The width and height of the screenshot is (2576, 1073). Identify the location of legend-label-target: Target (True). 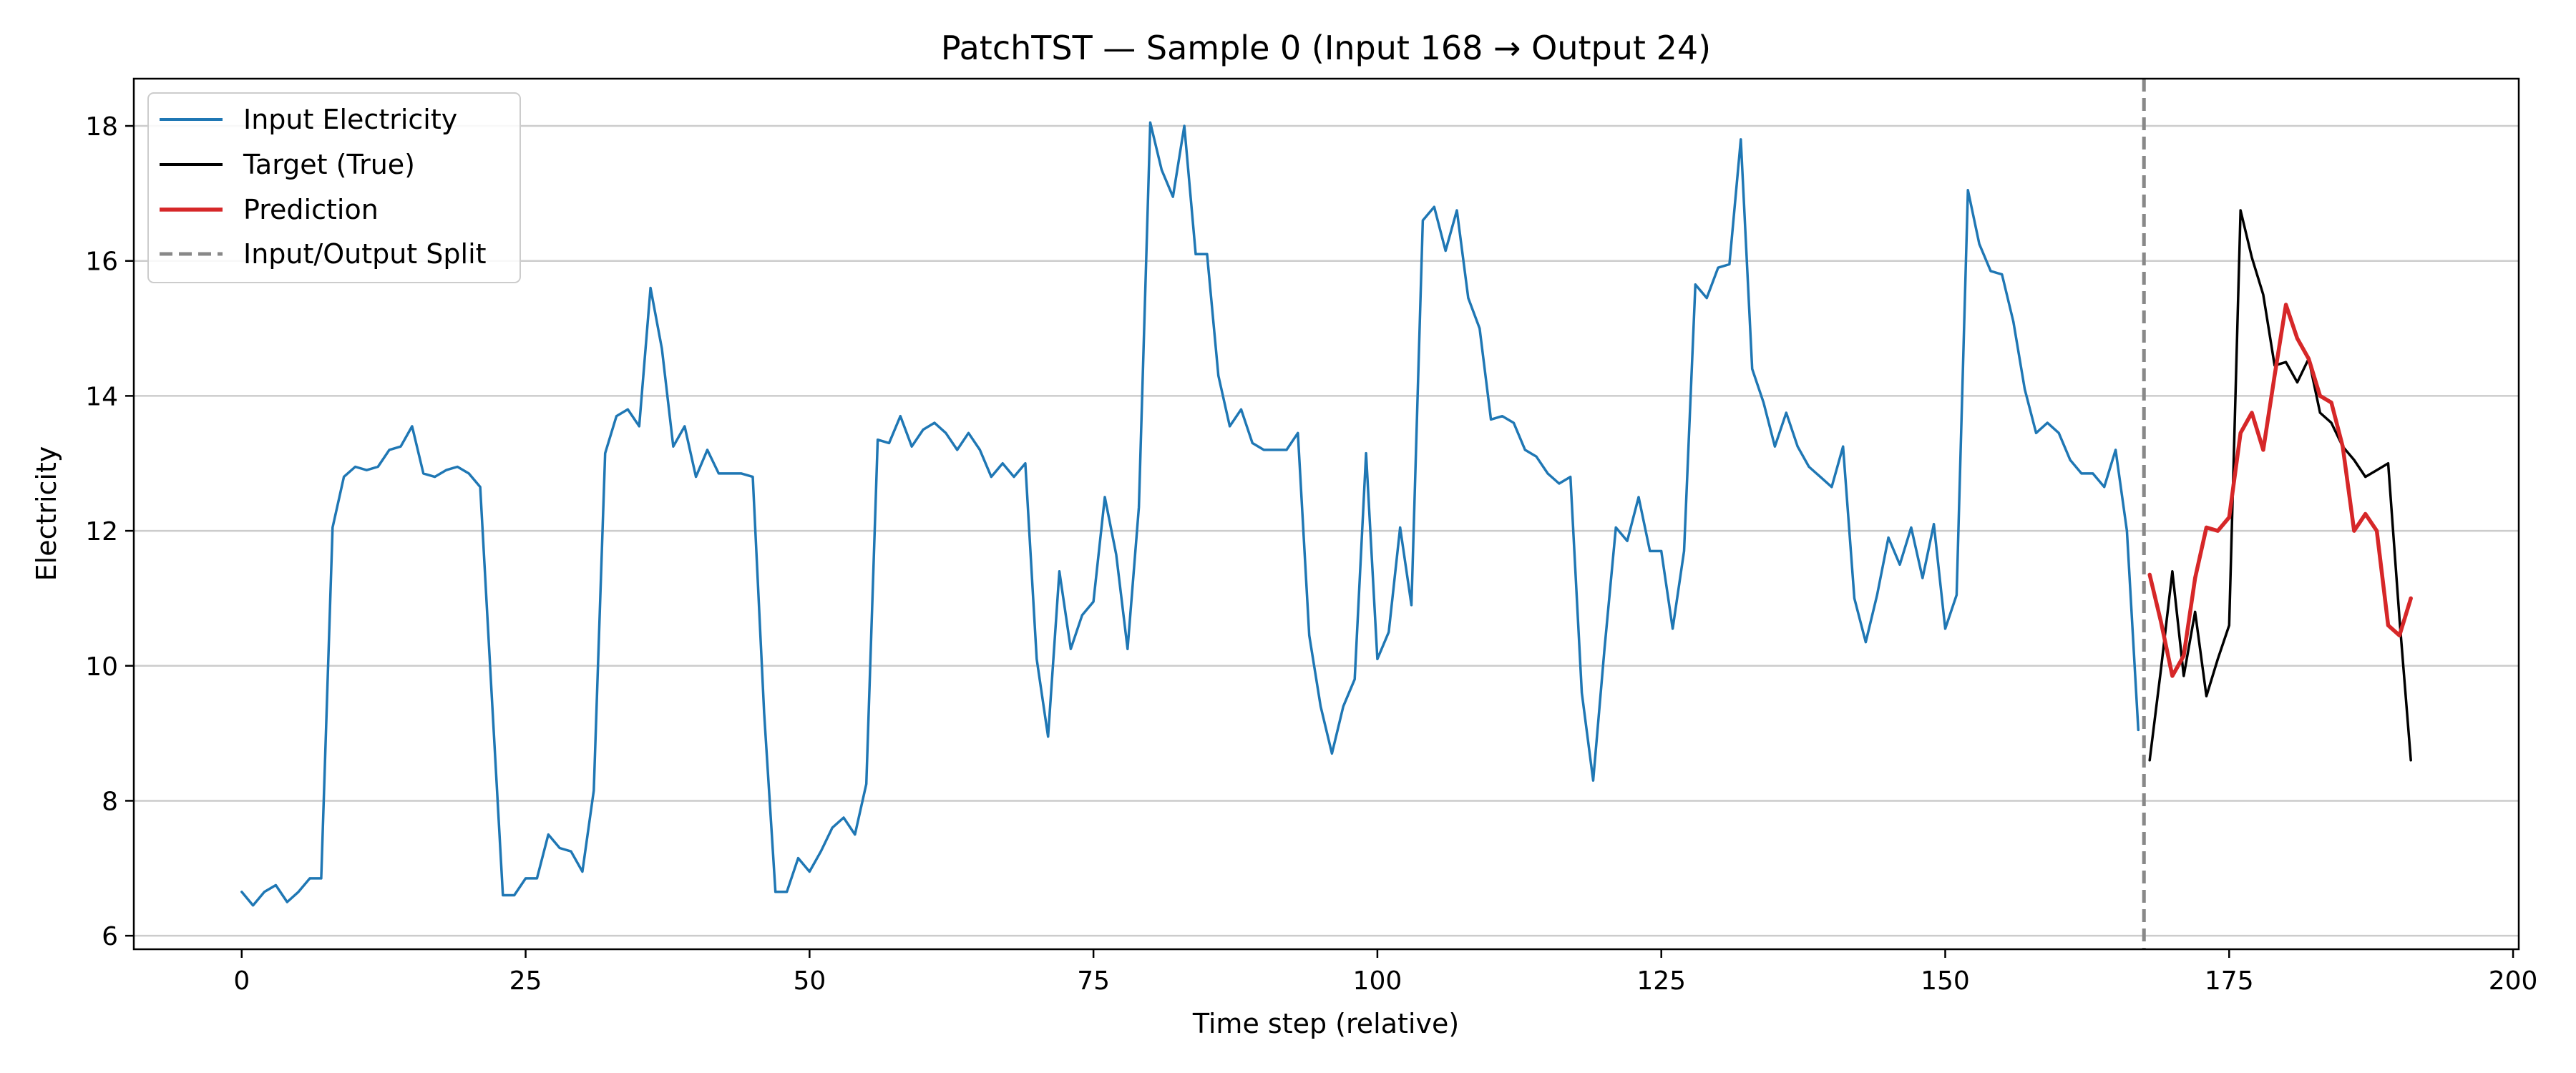
(329, 164).